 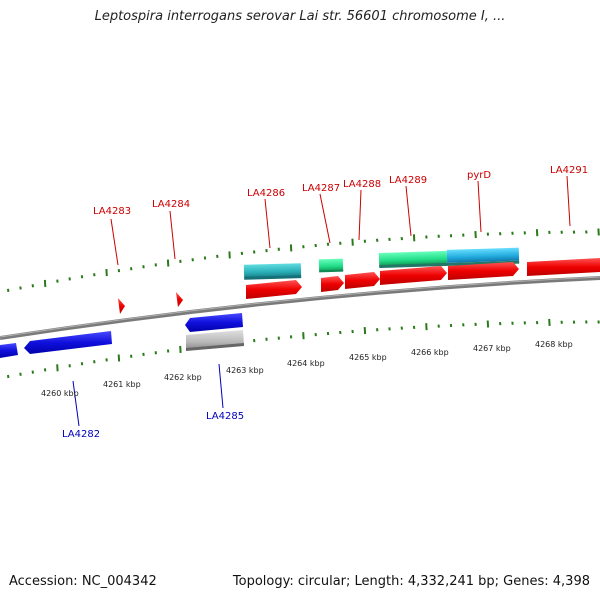 I want to click on feature-pyrD-lightblue, so click(x=483, y=255).